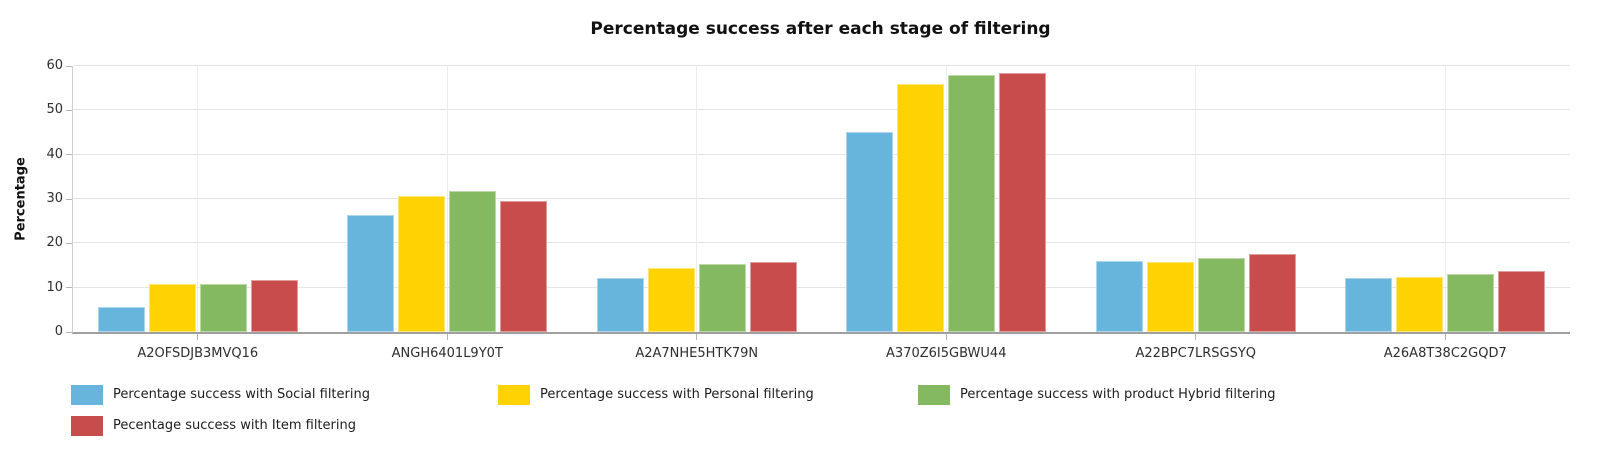 The width and height of the screenshot is (1600, 461). I want to click on legend-label: Pecentage success with Item filtering, so click(234, 425).